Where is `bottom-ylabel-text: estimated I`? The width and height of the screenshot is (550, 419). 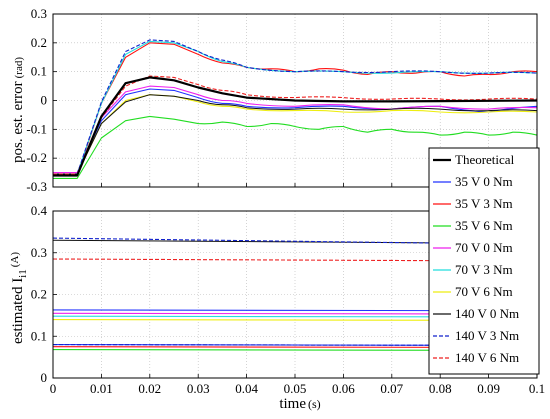
bottom-ylabel-text: estimated I is located at coordinates (18, 311).